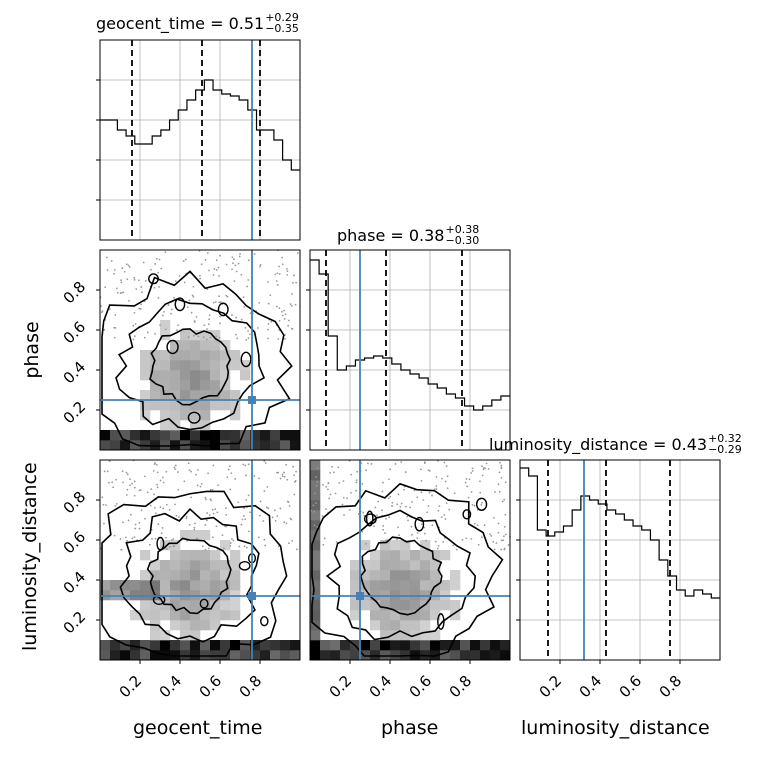 The height and width of the screenshot is (760, 760). Describe the element at coordinates (410, 335) in the screenshot. I see `hist-phase-step` at that location.